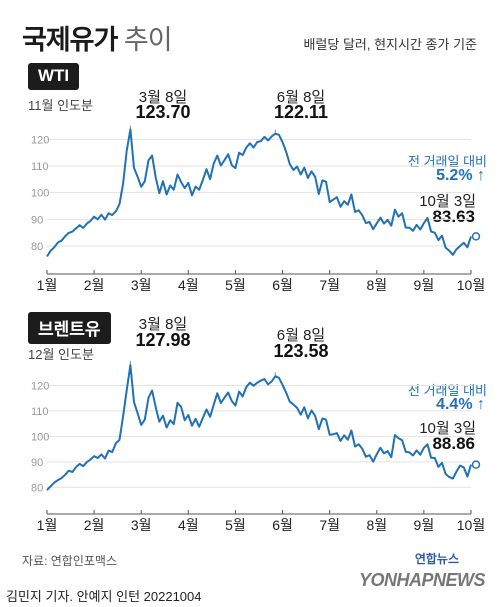 The width and height of the screenshot is (499, 607). I want to click on brent-x-tick-label: 4월, so click(188, 525).